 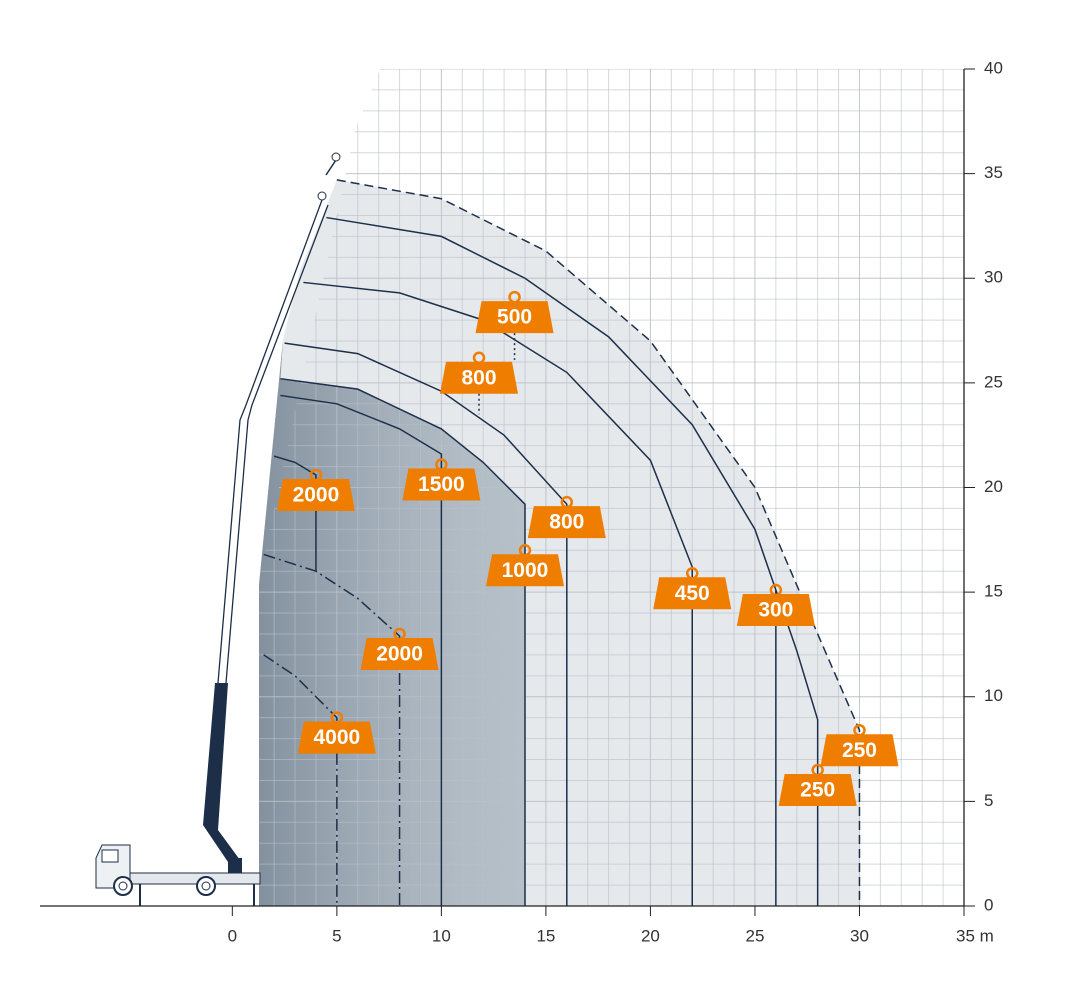 What do you see at coordinates (545, 935) in the screenshot?
I see `x-tick-label: 15` at bounding box center [545, 935].